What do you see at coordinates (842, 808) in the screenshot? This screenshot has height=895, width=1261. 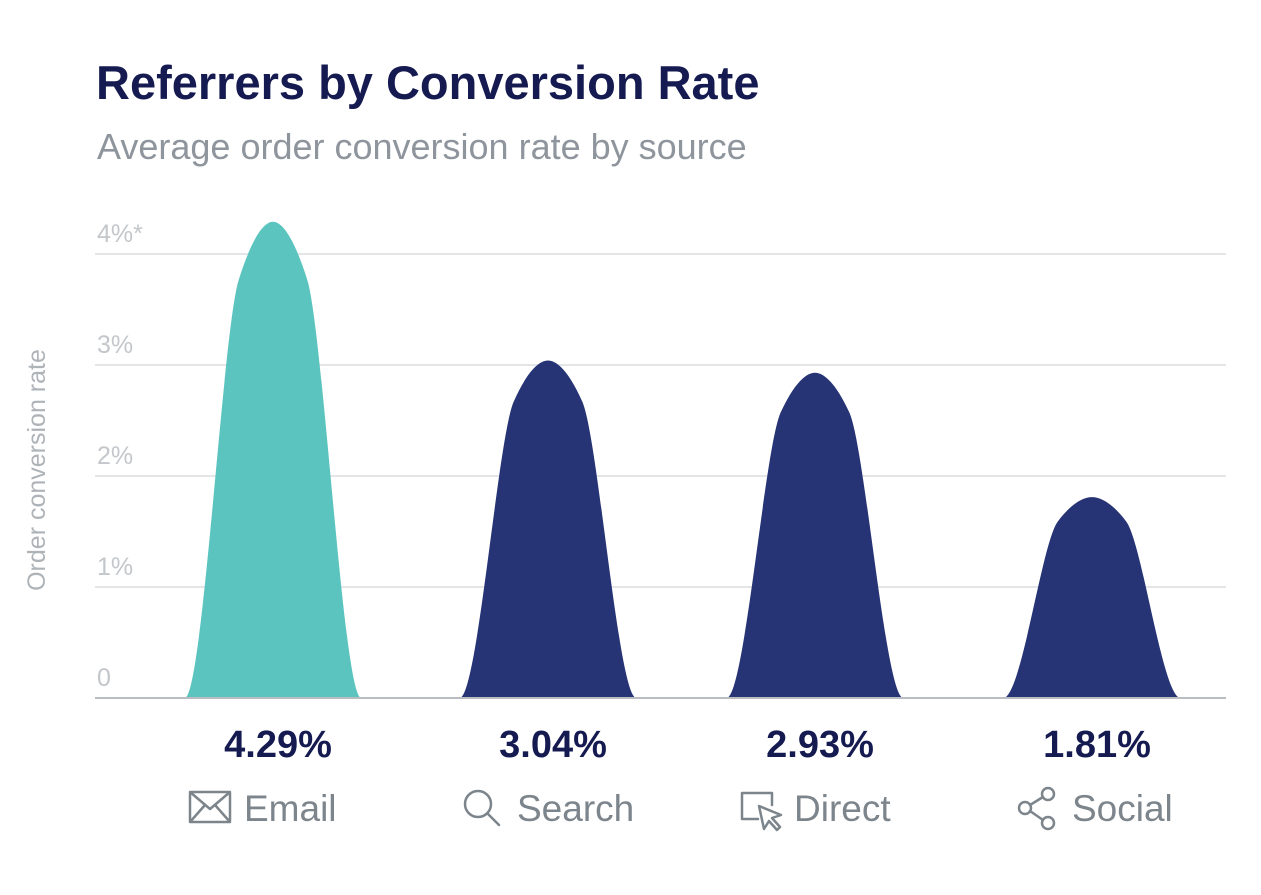 I see `category-label-direct: Direct` at bounding box center [842, 808].